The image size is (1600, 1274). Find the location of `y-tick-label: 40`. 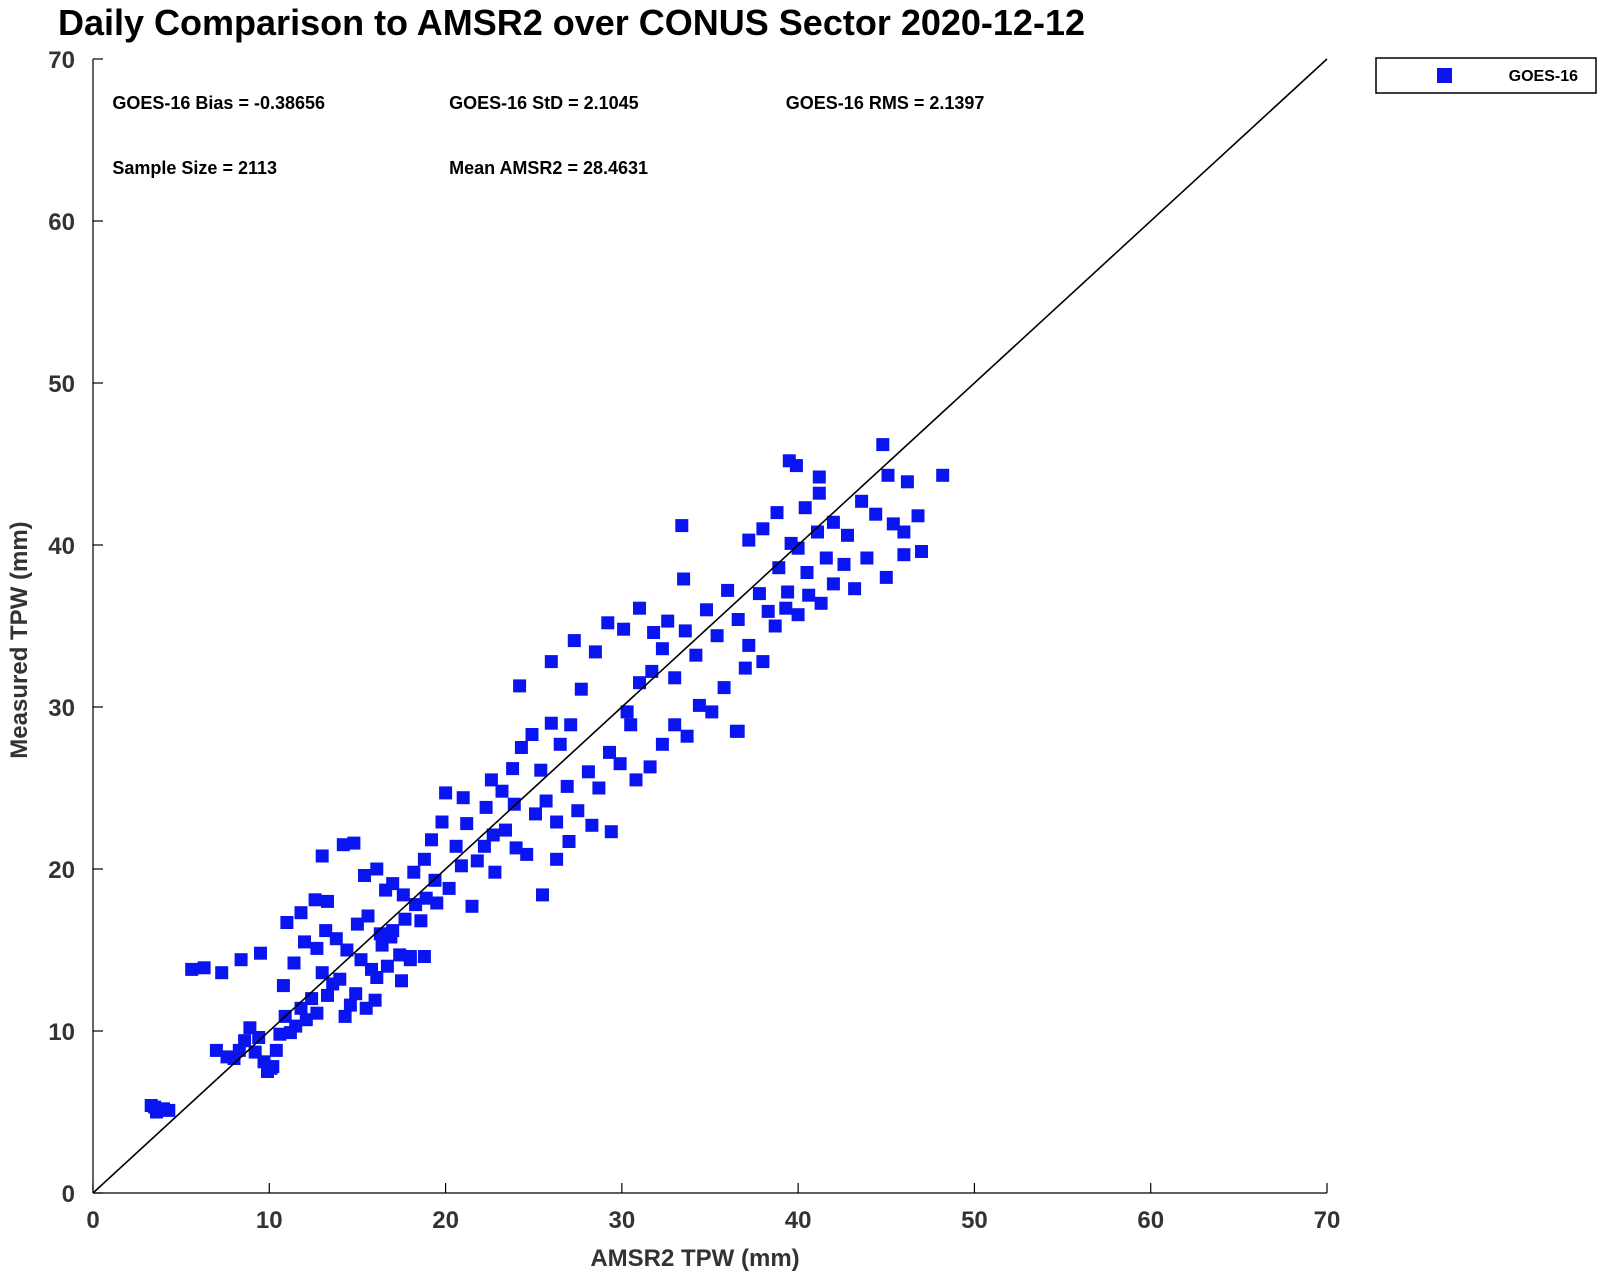

y-tick-label: 40 is located at coordinates (61, 546).